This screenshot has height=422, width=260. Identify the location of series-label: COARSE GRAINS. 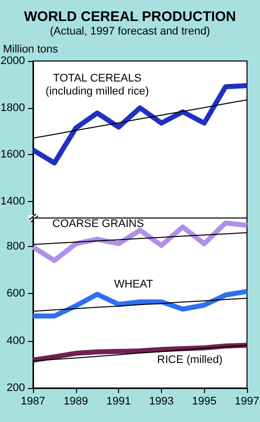
(98, 224).